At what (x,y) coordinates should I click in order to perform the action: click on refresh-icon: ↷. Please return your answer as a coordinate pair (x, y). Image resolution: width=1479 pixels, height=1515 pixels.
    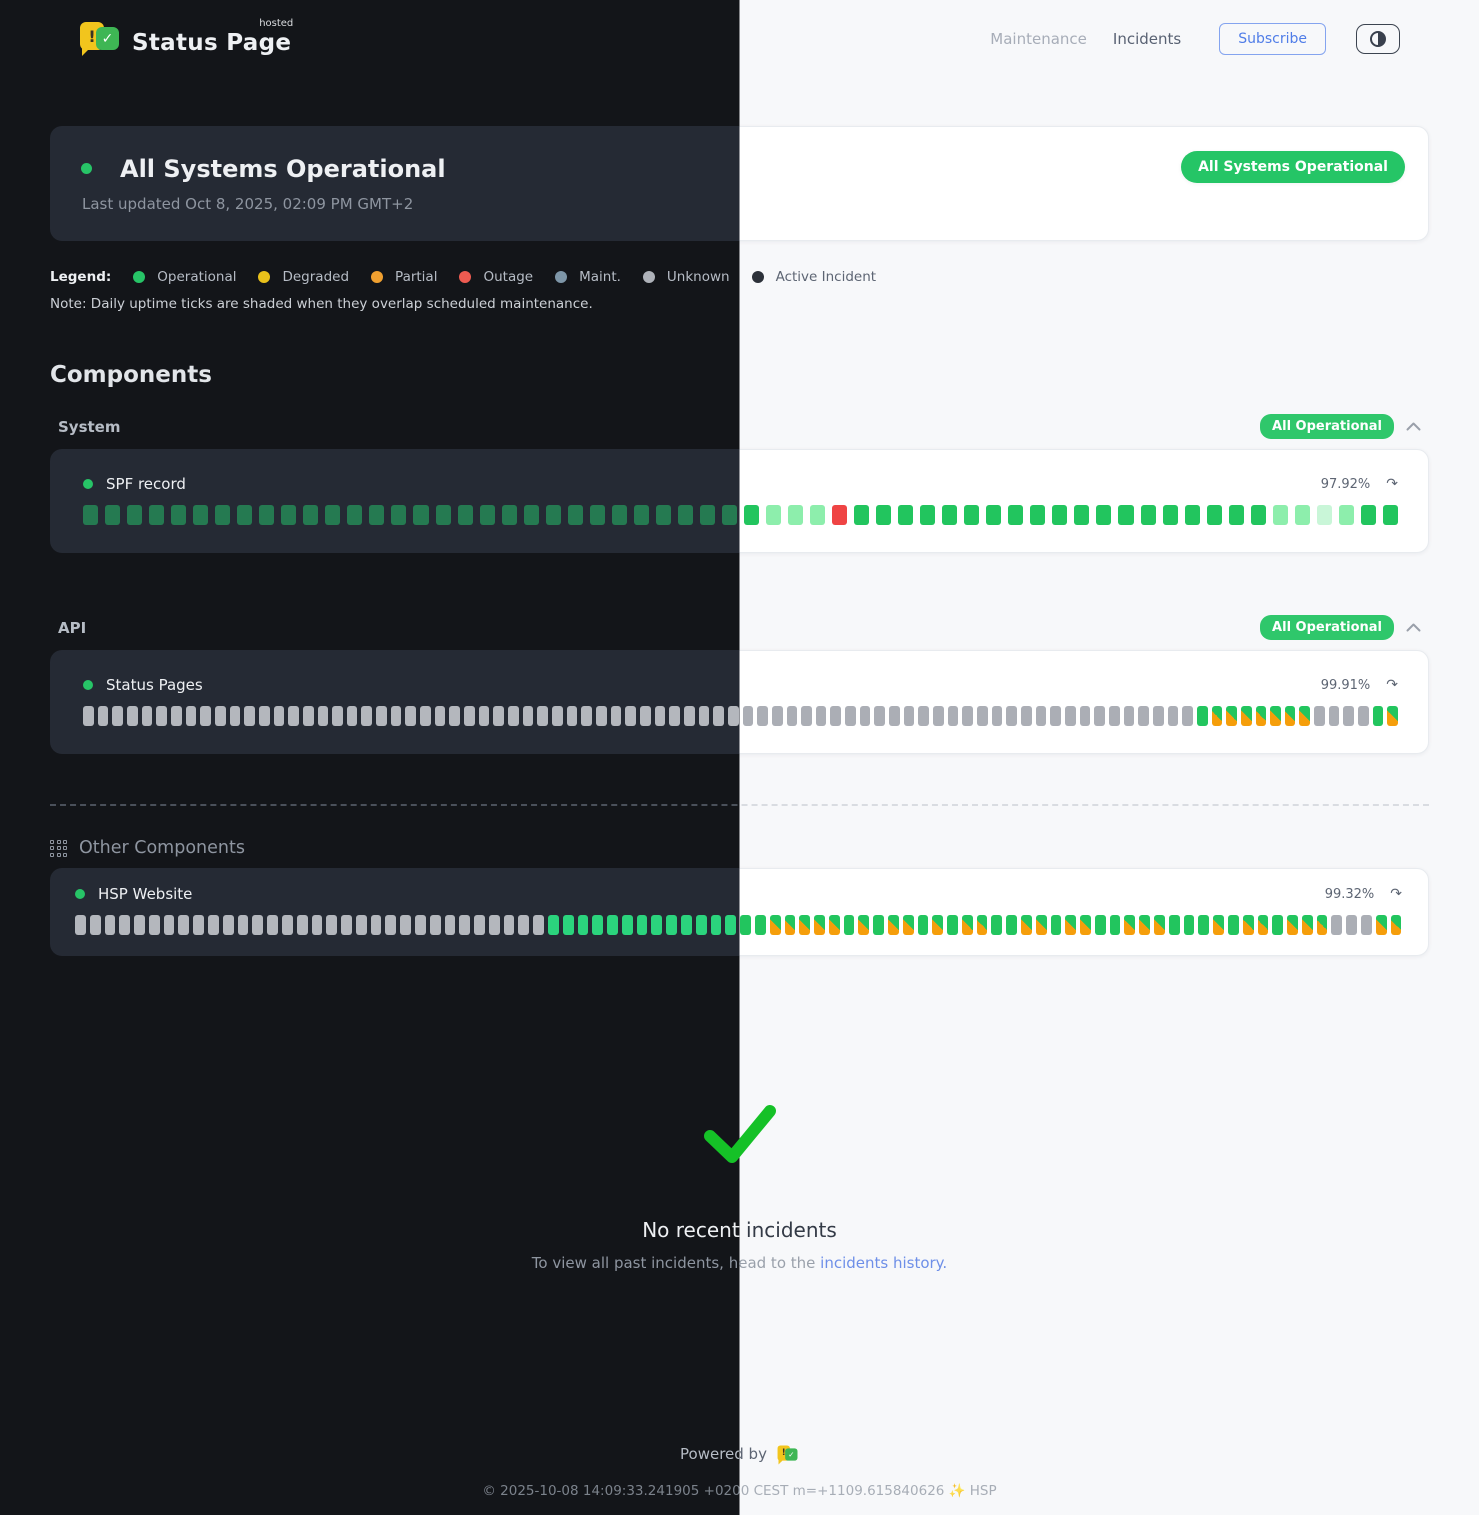
    Looking at the image, I should click on (1392, 484).